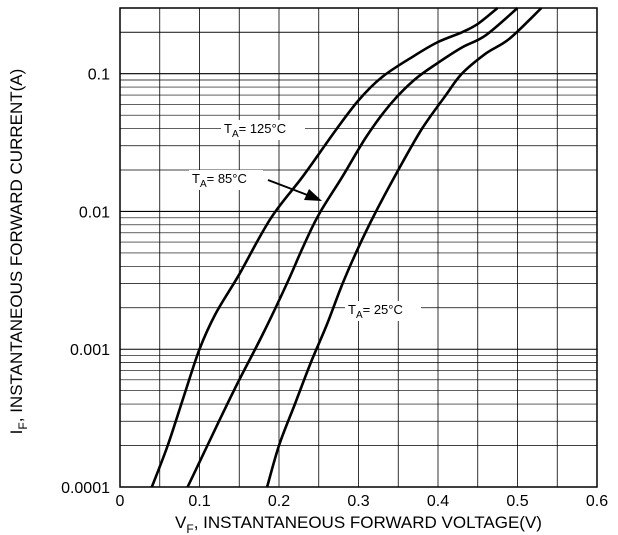 The height and width of the screenshot is (535, 618). What do you see at coordinates (517, 501) in the screenshot?
I see `x-tick-label: 0.5` at bounding box center [517, 501].